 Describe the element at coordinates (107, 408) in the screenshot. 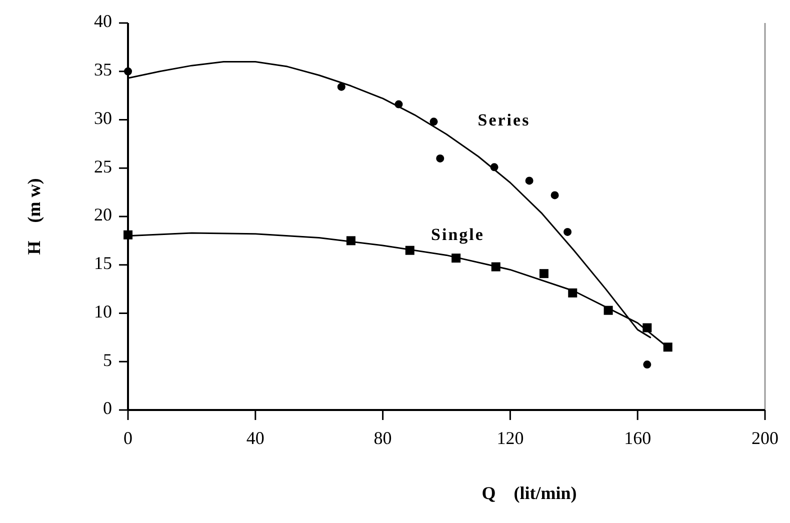

I see `y-tick-label: 0` at that location.